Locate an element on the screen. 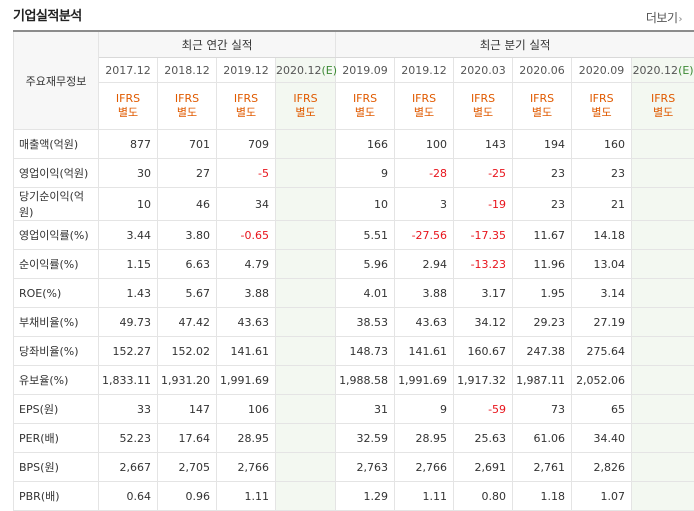 The width and height of the screenshot is (694, 511). table-cell: 13.04 is located at coordinates (602, 264).